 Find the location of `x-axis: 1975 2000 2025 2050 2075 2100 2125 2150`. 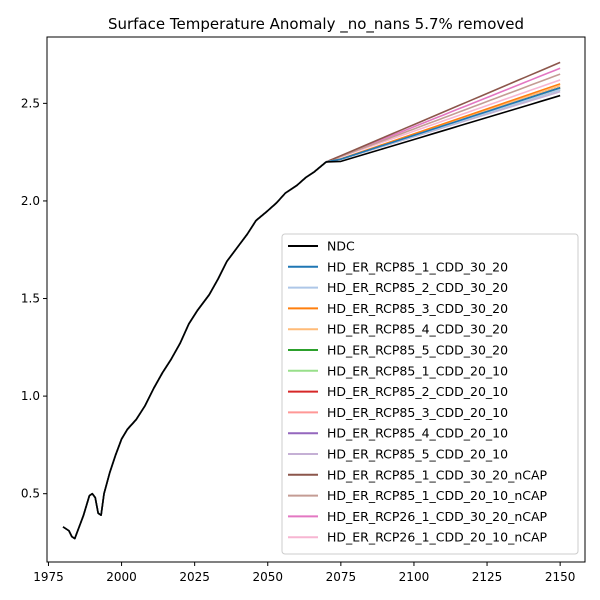

x-axis: 1975 2000 2025 2050 2075 2100 2125 2150 is located at coordinates (304, 573).